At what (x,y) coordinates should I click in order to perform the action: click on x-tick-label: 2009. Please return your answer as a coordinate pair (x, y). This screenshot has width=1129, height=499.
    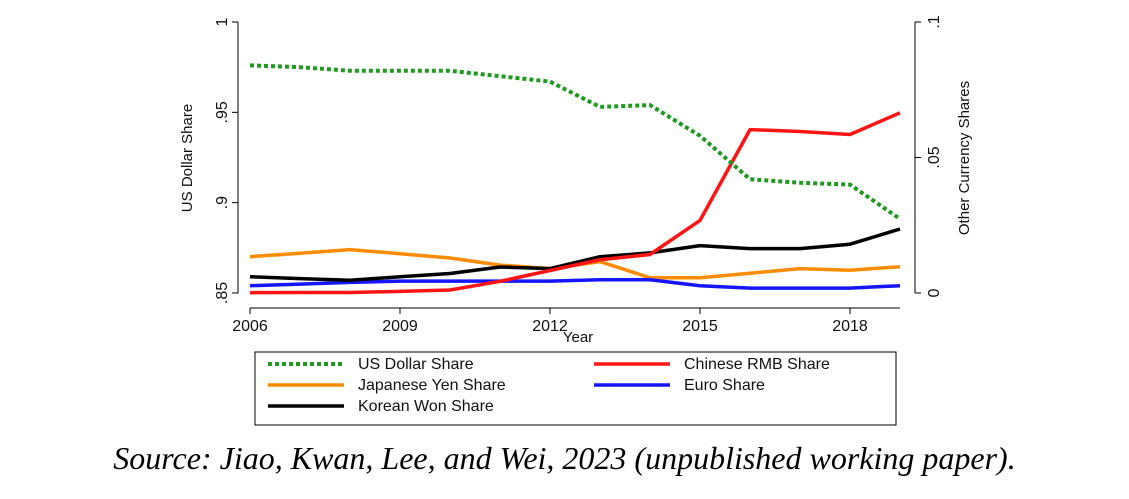
    Looking at the image, I should click on (400, 326).